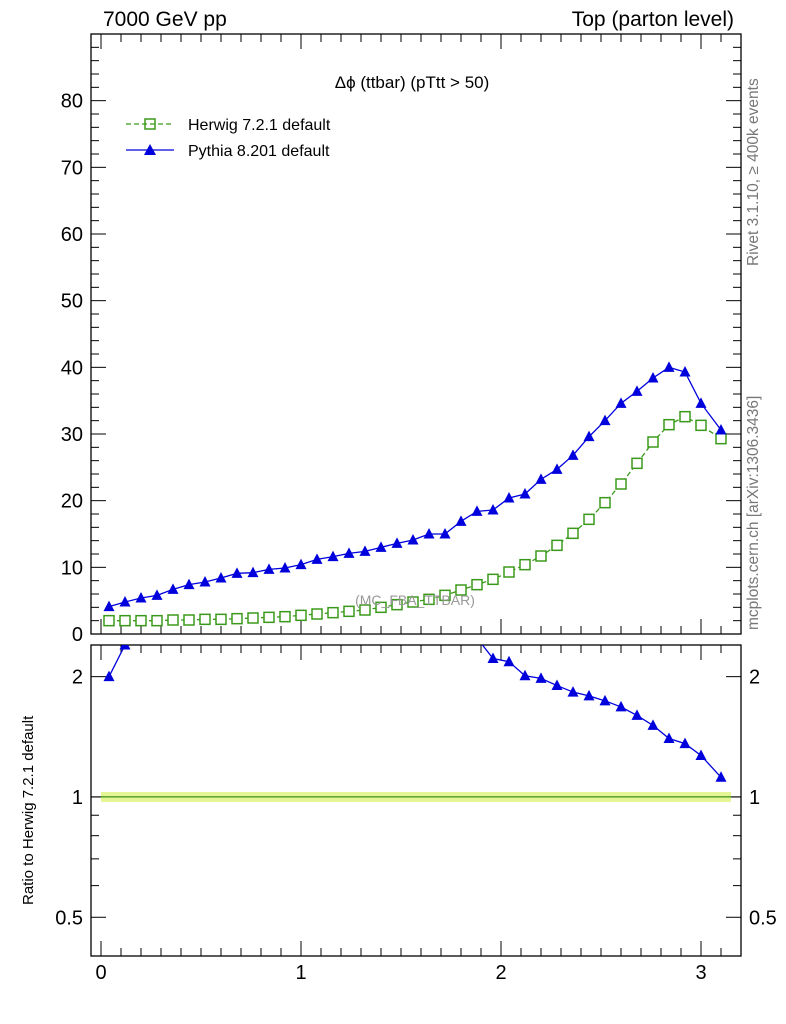  Describe the element at coordinates (763, 918) in the screenshot. I see `ratio-y-tick-label-right: 0.5` at that location.